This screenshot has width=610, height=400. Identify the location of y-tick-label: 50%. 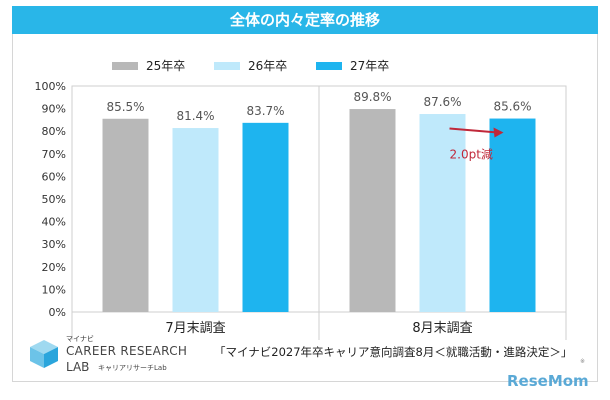
(54, 199).